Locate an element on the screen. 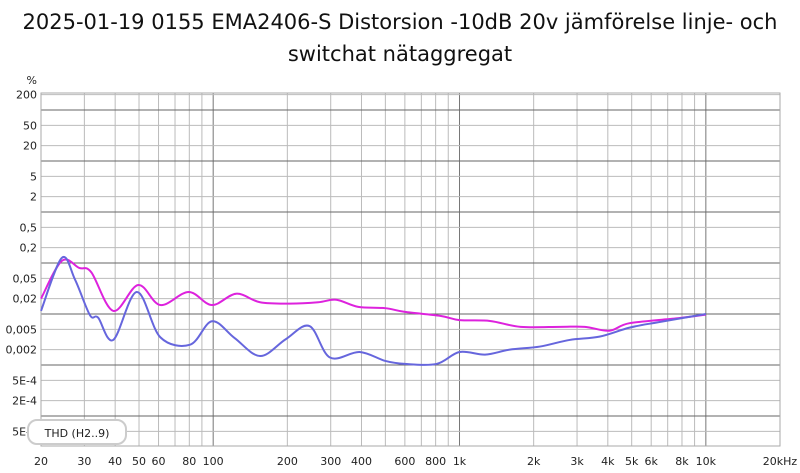 This screenshot has width=800, height=473. x-tick-label: 20kHz is located at coordinates (780, 461).